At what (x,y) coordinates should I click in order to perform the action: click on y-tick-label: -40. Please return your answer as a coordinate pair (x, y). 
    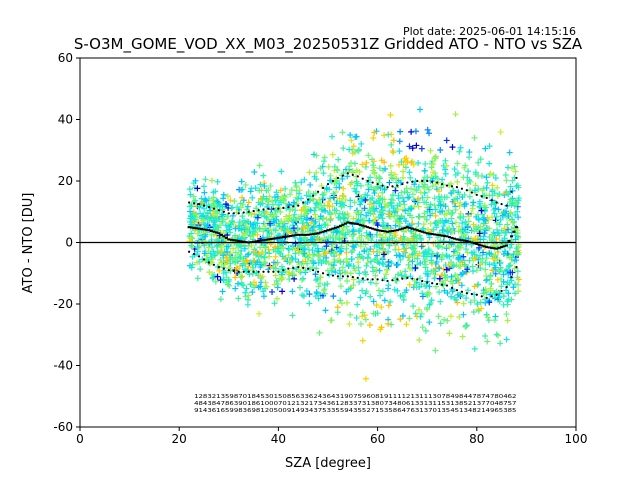
    Looking at the image, I should click on (63, 366).